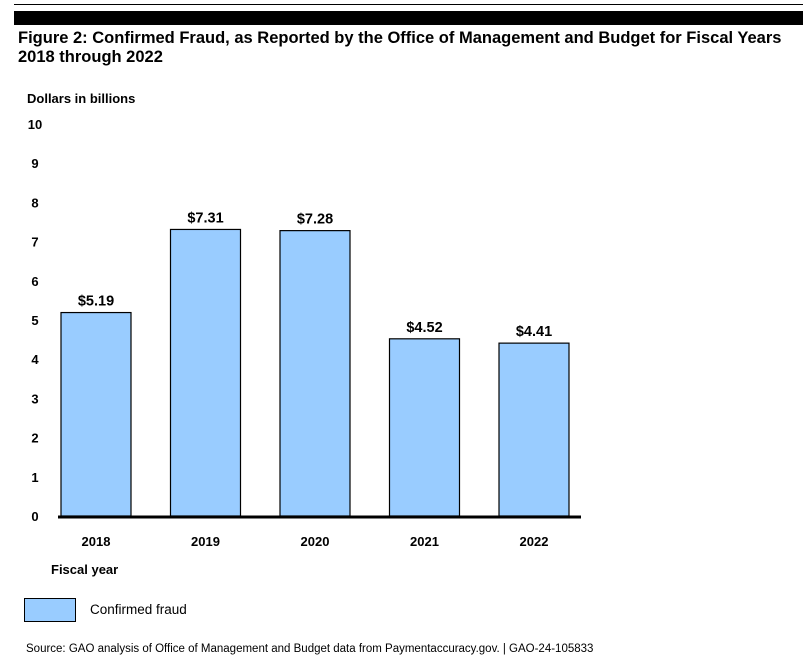  Describe the element at coordinates (34, 398) in the screenshot. I see `y-tick-label: 3` at that location.